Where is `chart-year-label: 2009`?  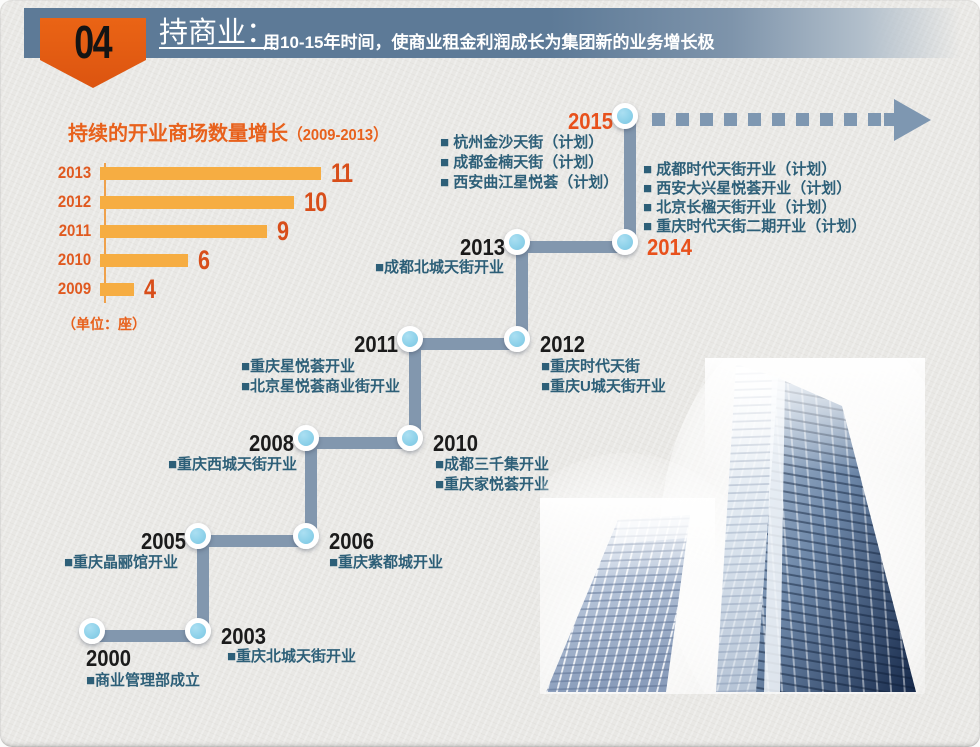
chart-year-label: 2009 is located at coordinates (74, 288).